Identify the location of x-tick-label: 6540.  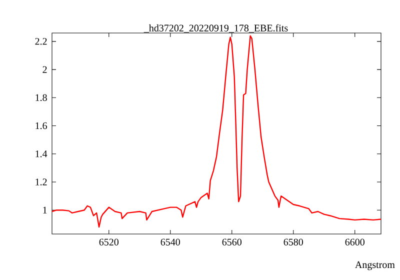
(170, 242).